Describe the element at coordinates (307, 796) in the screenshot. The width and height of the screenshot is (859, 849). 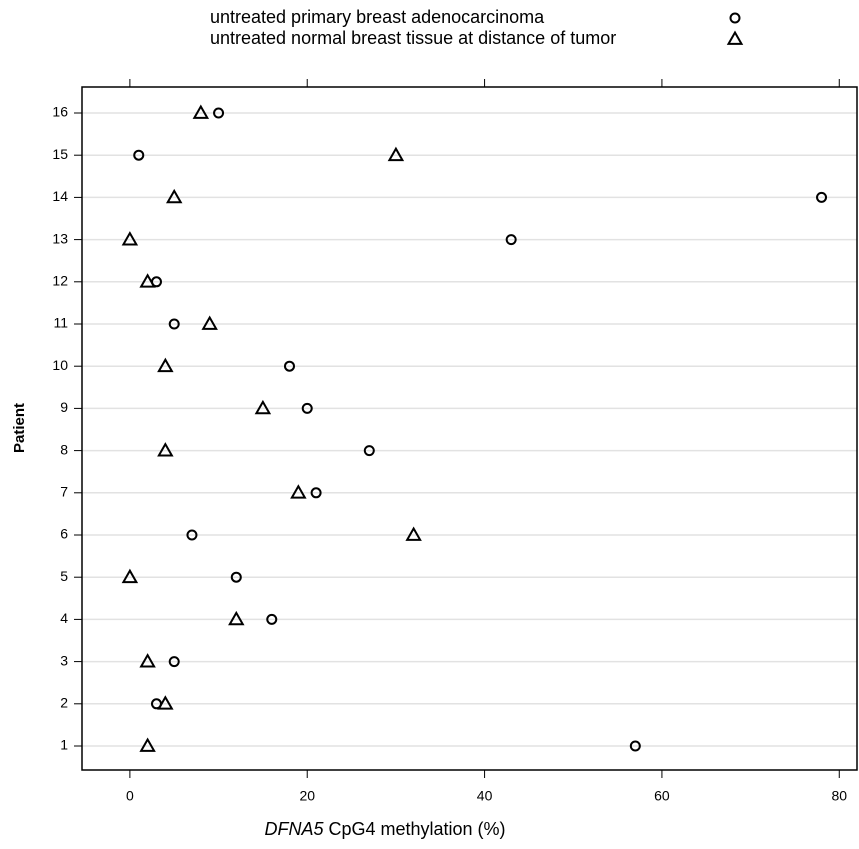
I see `x-tick-label: 20` at that location.